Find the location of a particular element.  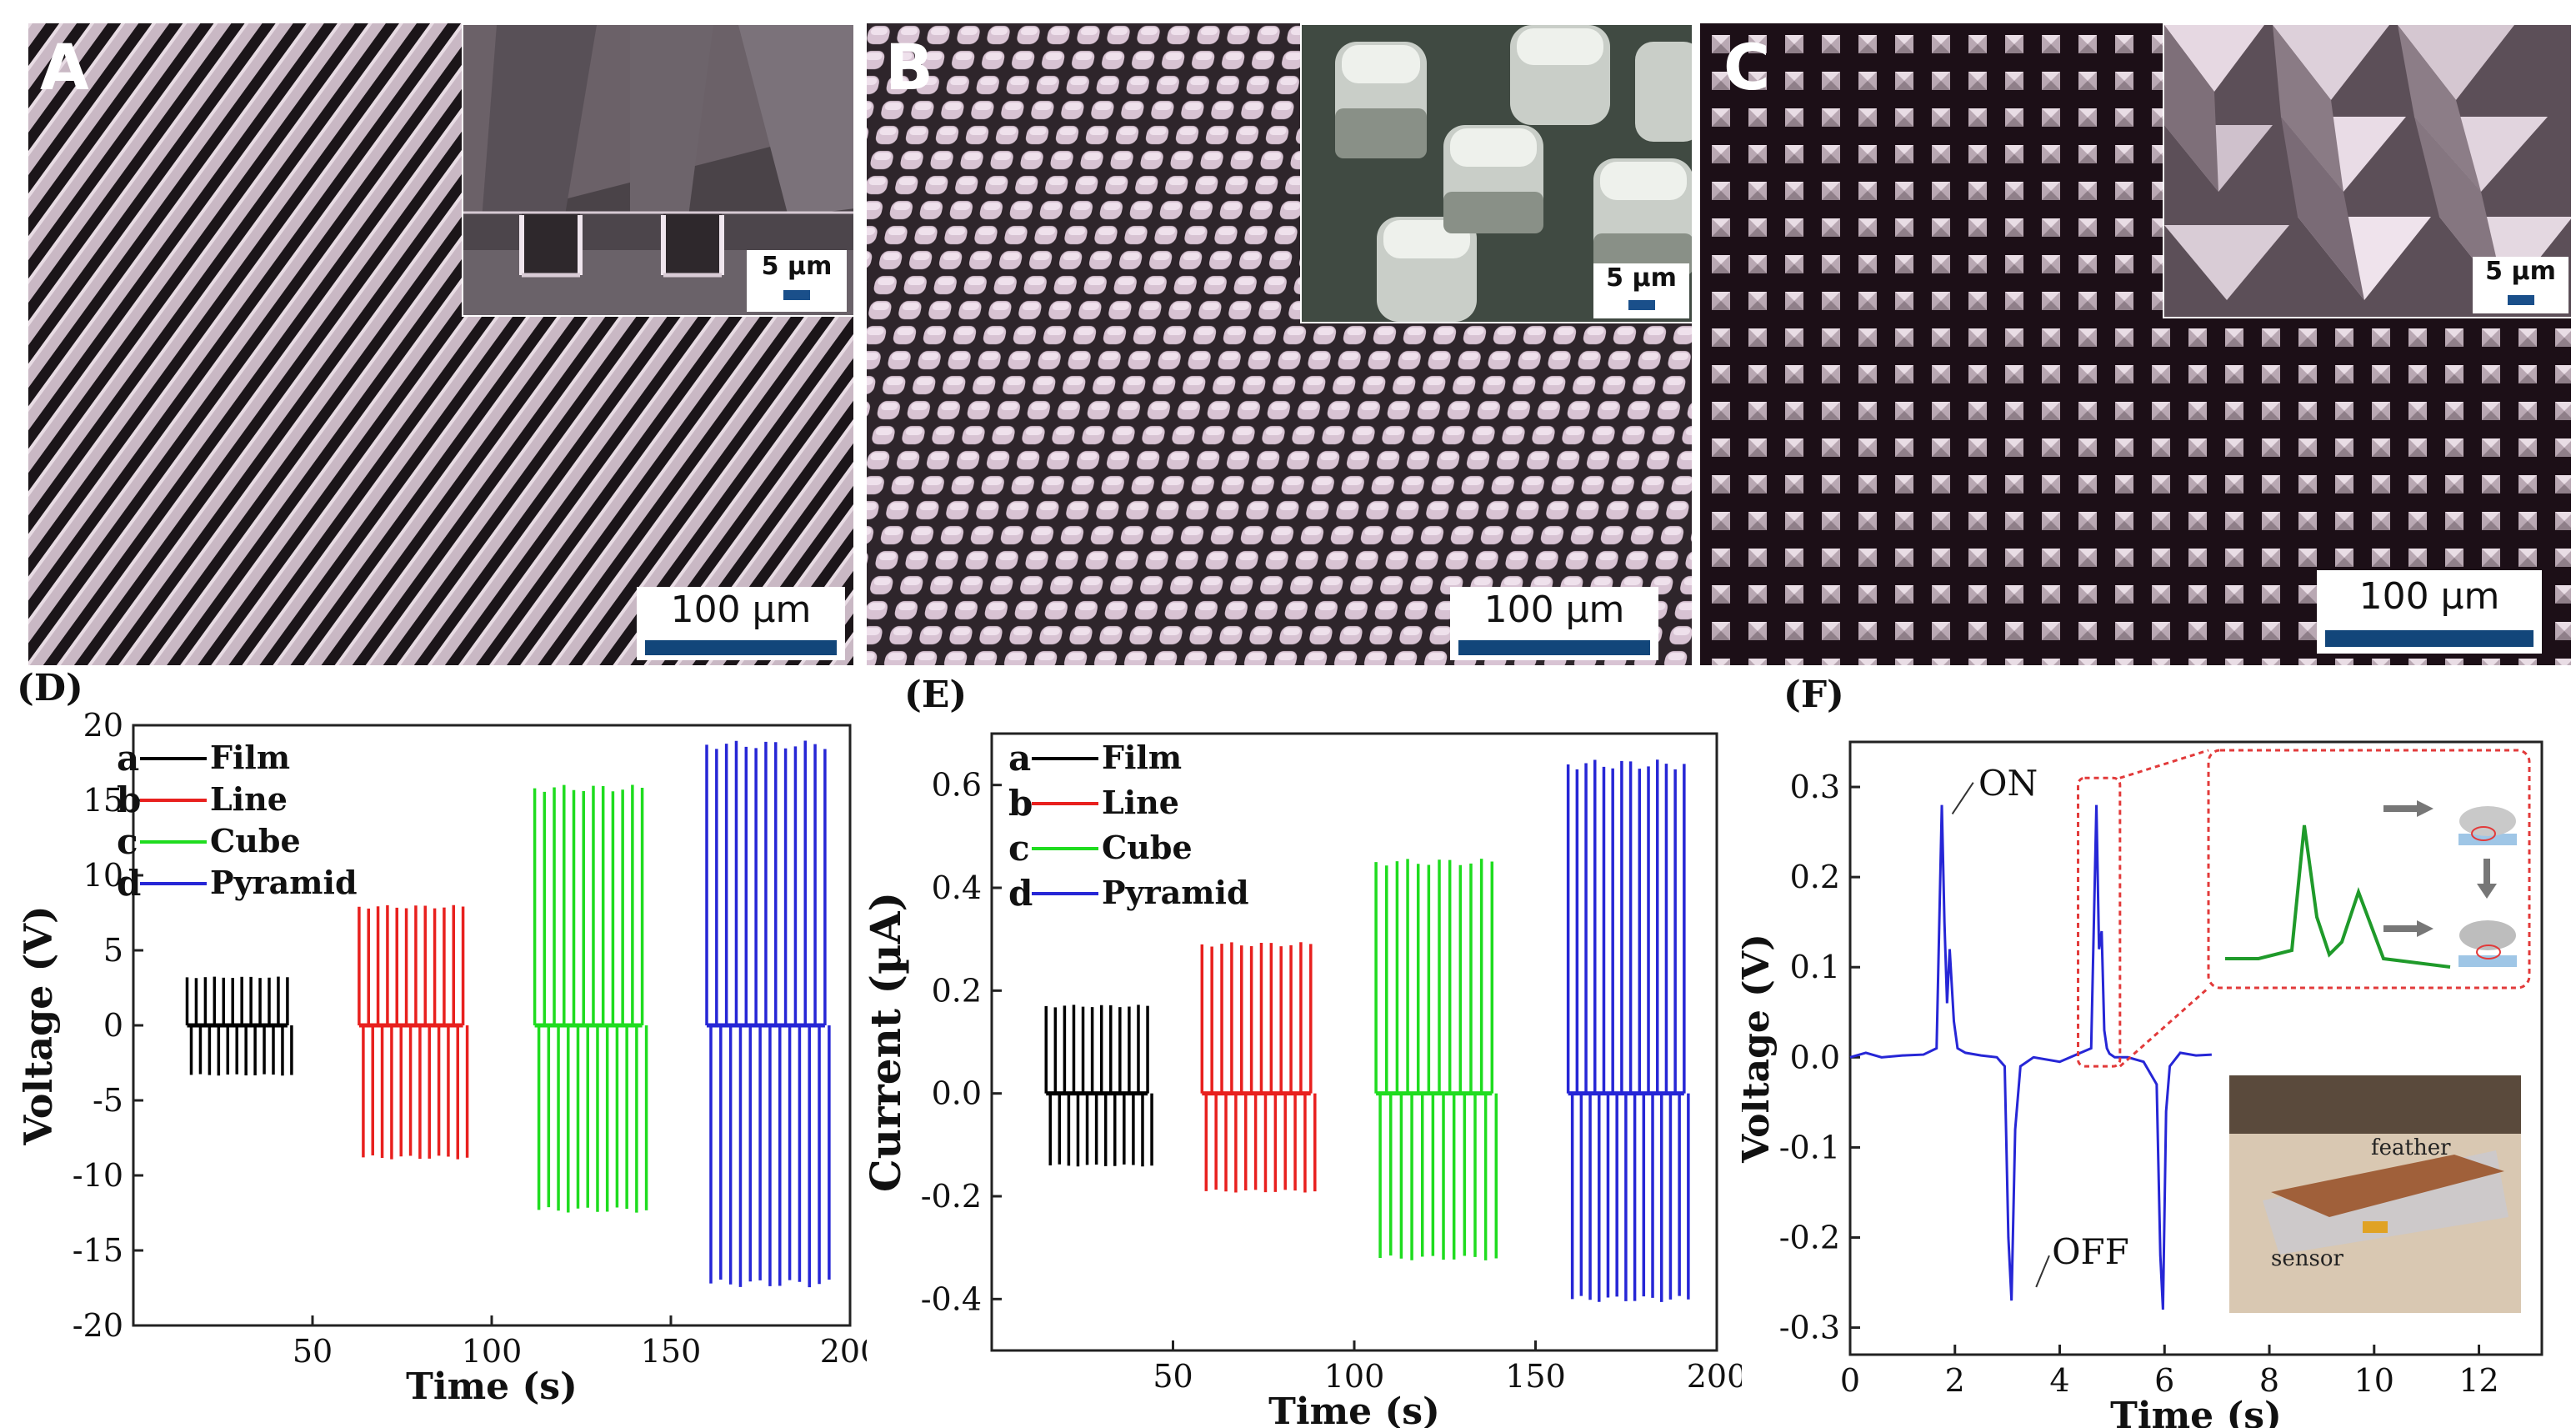

scale-bar-a: 100 µm is located at coordinates (741, 623).